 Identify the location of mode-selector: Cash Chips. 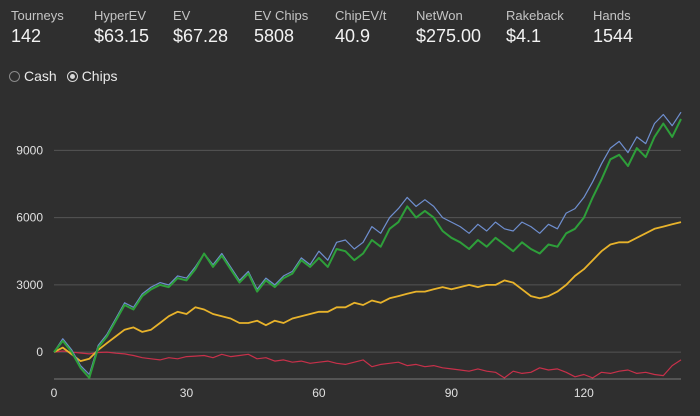
(68, 76).